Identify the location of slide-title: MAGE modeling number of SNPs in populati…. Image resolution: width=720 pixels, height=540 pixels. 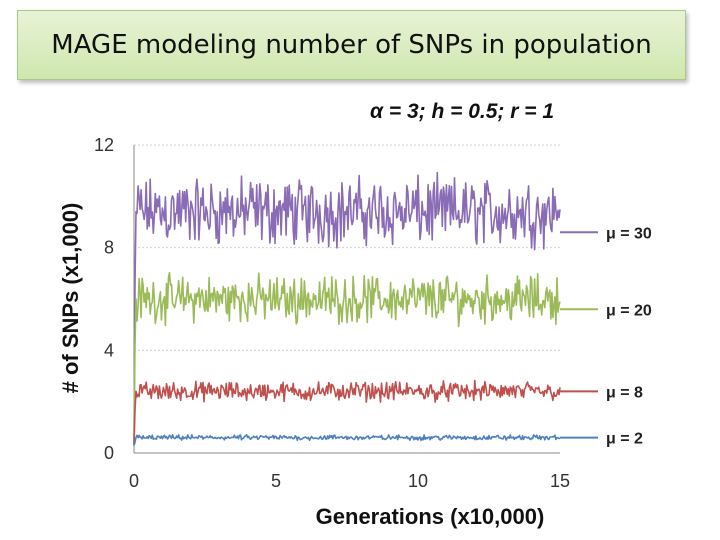
(351, 45).